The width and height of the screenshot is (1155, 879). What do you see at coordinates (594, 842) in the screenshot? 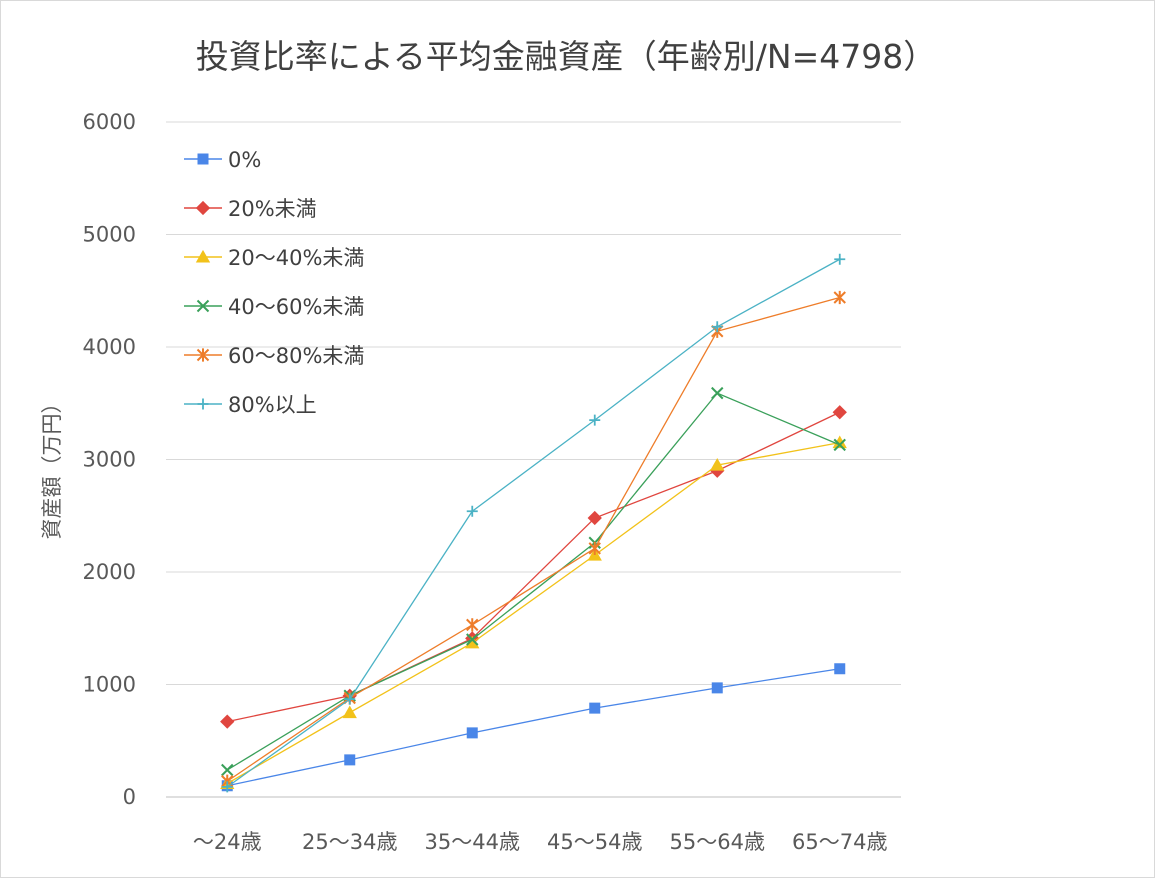
I see `x-tick-label: 45～54歳` at bounding box center [594, 842].